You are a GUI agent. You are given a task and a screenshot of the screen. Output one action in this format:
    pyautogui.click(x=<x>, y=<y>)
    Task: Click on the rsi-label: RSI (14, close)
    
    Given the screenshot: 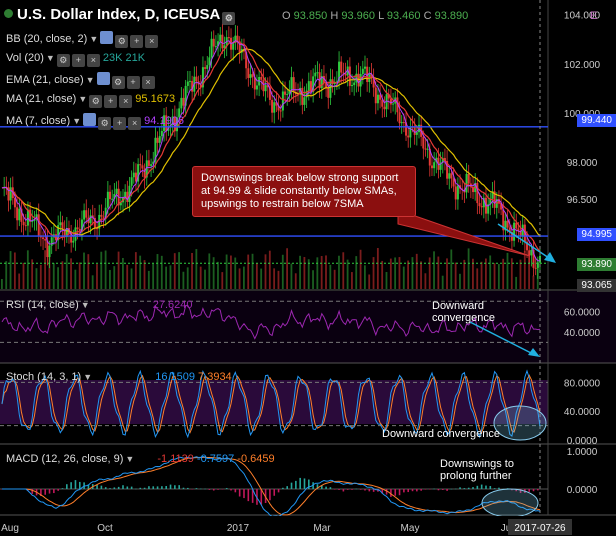 What is the action you would take?
    pyautogui.click(x=42, y=305)
    